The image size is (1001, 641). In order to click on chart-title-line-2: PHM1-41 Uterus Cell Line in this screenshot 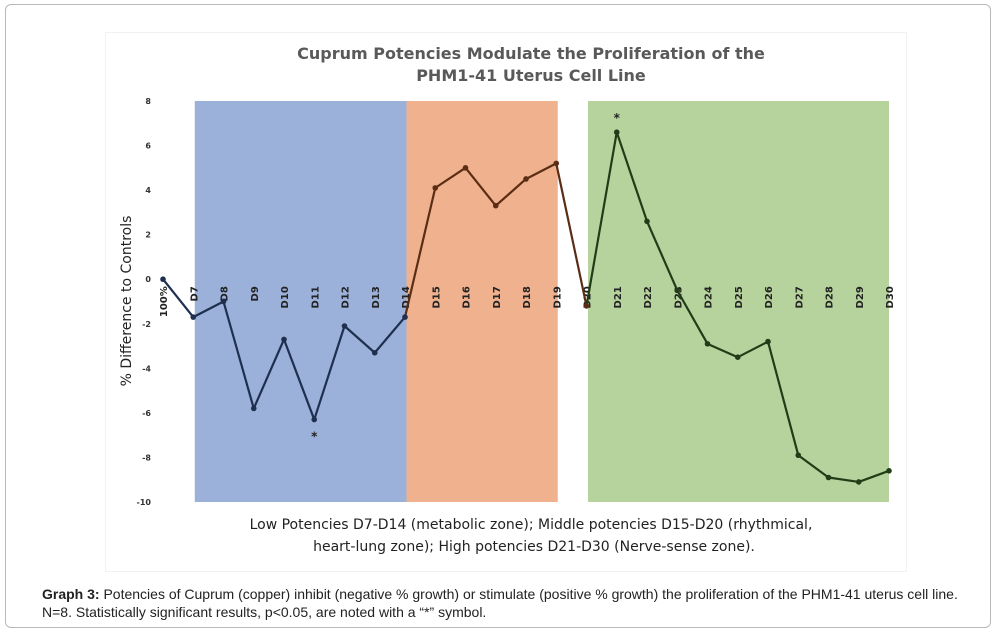, I will do `click(531, 75)`.